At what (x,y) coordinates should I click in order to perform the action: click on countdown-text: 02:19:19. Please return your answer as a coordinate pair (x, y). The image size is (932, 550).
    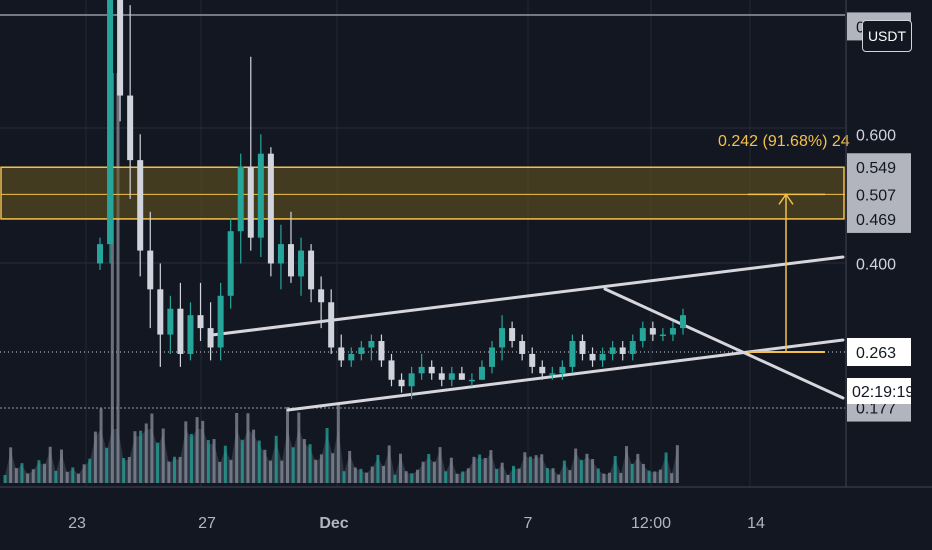
    Looking at the image, I should click on (883, 392).